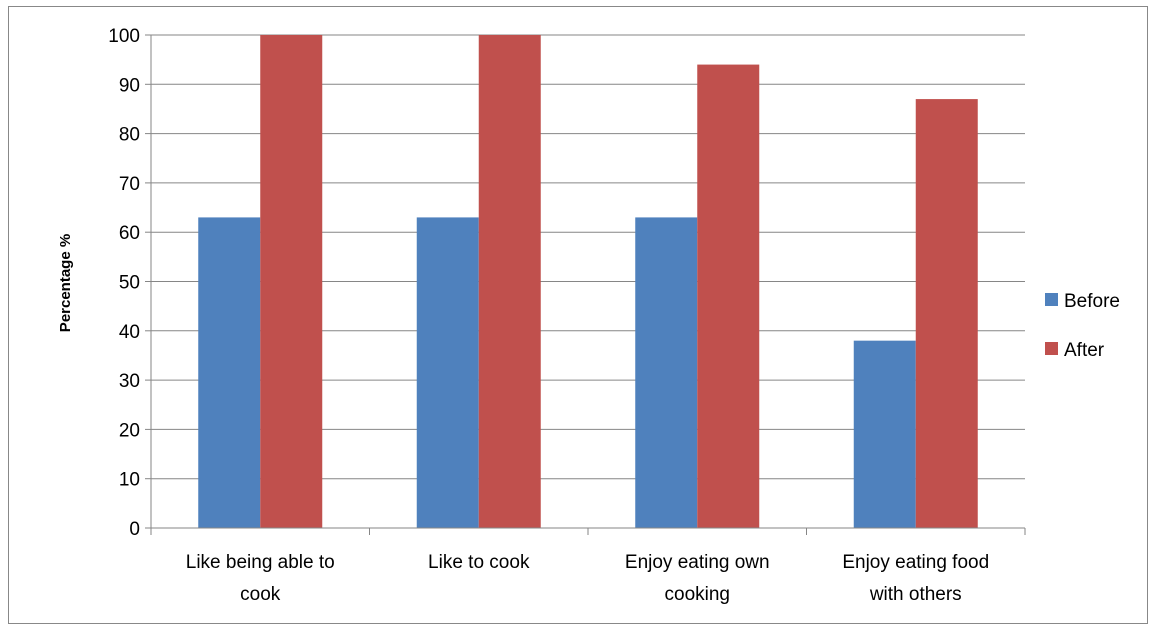 This screenshot has height=630, width=1155. I want to click on x-category-label: Like to cook, so click(479, 562).